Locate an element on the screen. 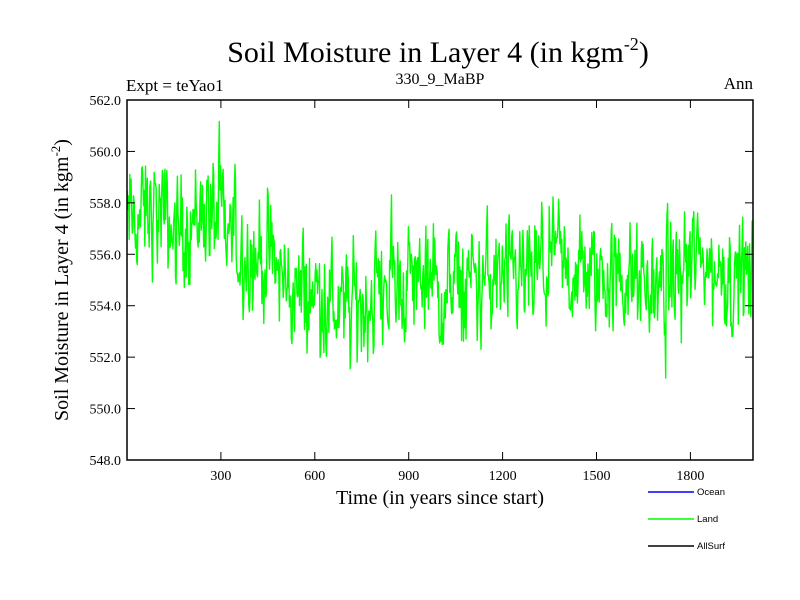 The height and width of the screenshot is (600, 800). legend-label-allsurf: AllSurf is located at coordinates (711, 546).